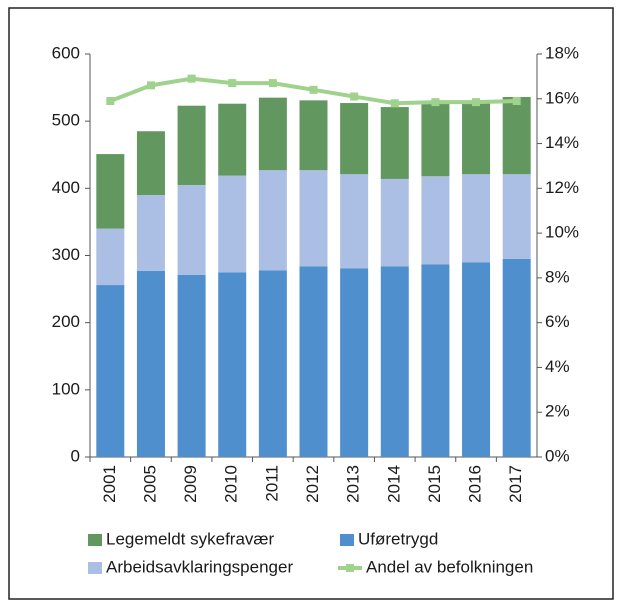  What do you see at coordinates (350, 568) in the screenshot?
I see `legend-marker` at bounding box center [350, 568].